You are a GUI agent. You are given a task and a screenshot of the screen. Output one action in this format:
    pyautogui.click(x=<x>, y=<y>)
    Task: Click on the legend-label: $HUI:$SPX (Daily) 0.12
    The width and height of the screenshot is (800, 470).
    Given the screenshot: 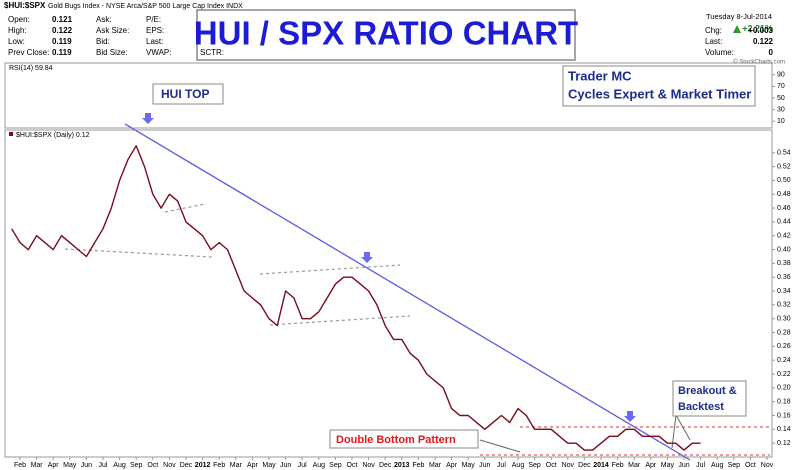 What is the action you would take?
    pyautogui.click(x=53, y=135)
    